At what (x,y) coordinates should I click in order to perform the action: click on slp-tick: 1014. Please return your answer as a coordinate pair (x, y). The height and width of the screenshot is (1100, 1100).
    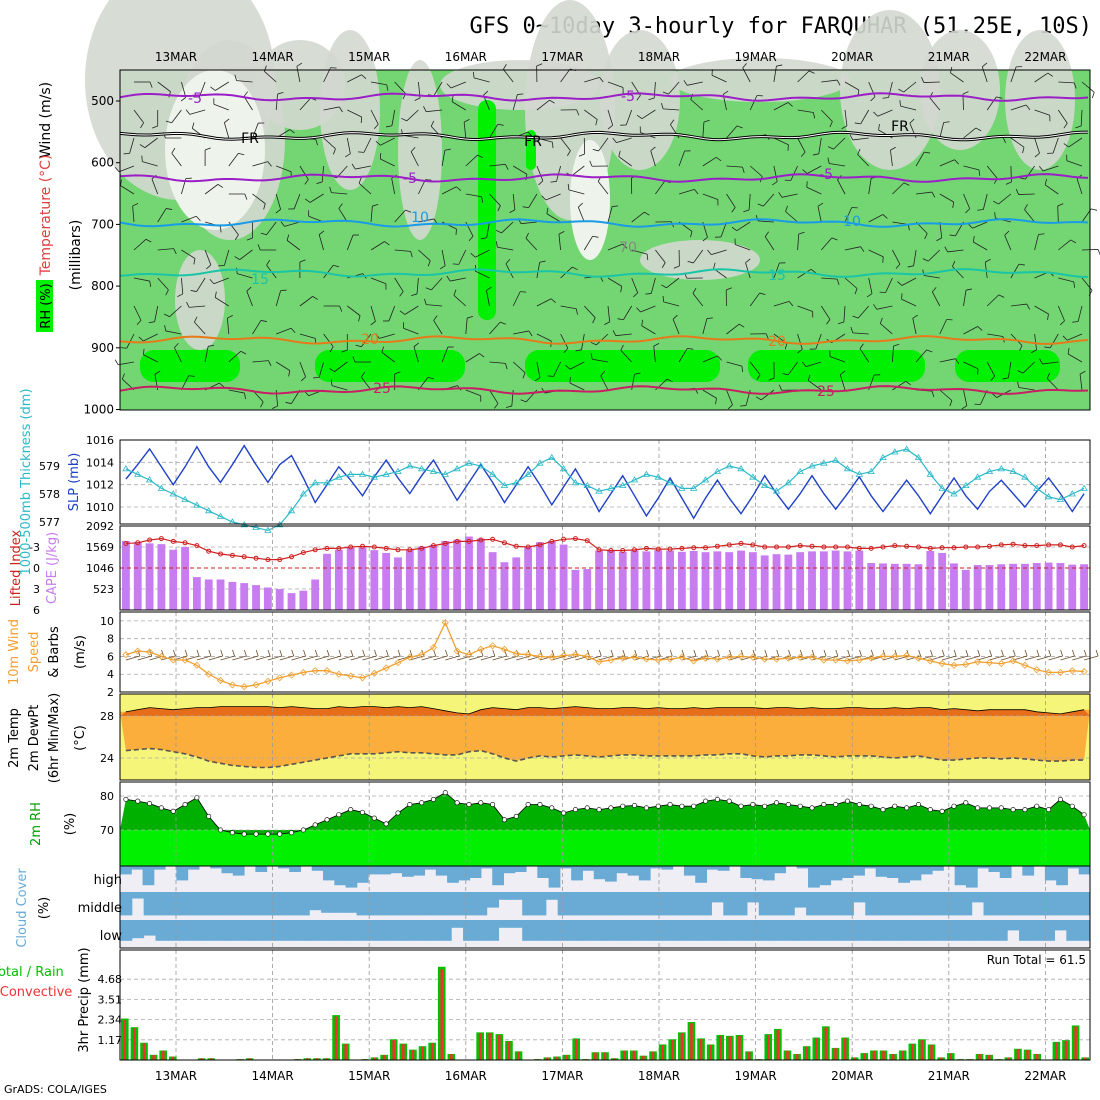
    Looking at the image, I should click on (100, 462).